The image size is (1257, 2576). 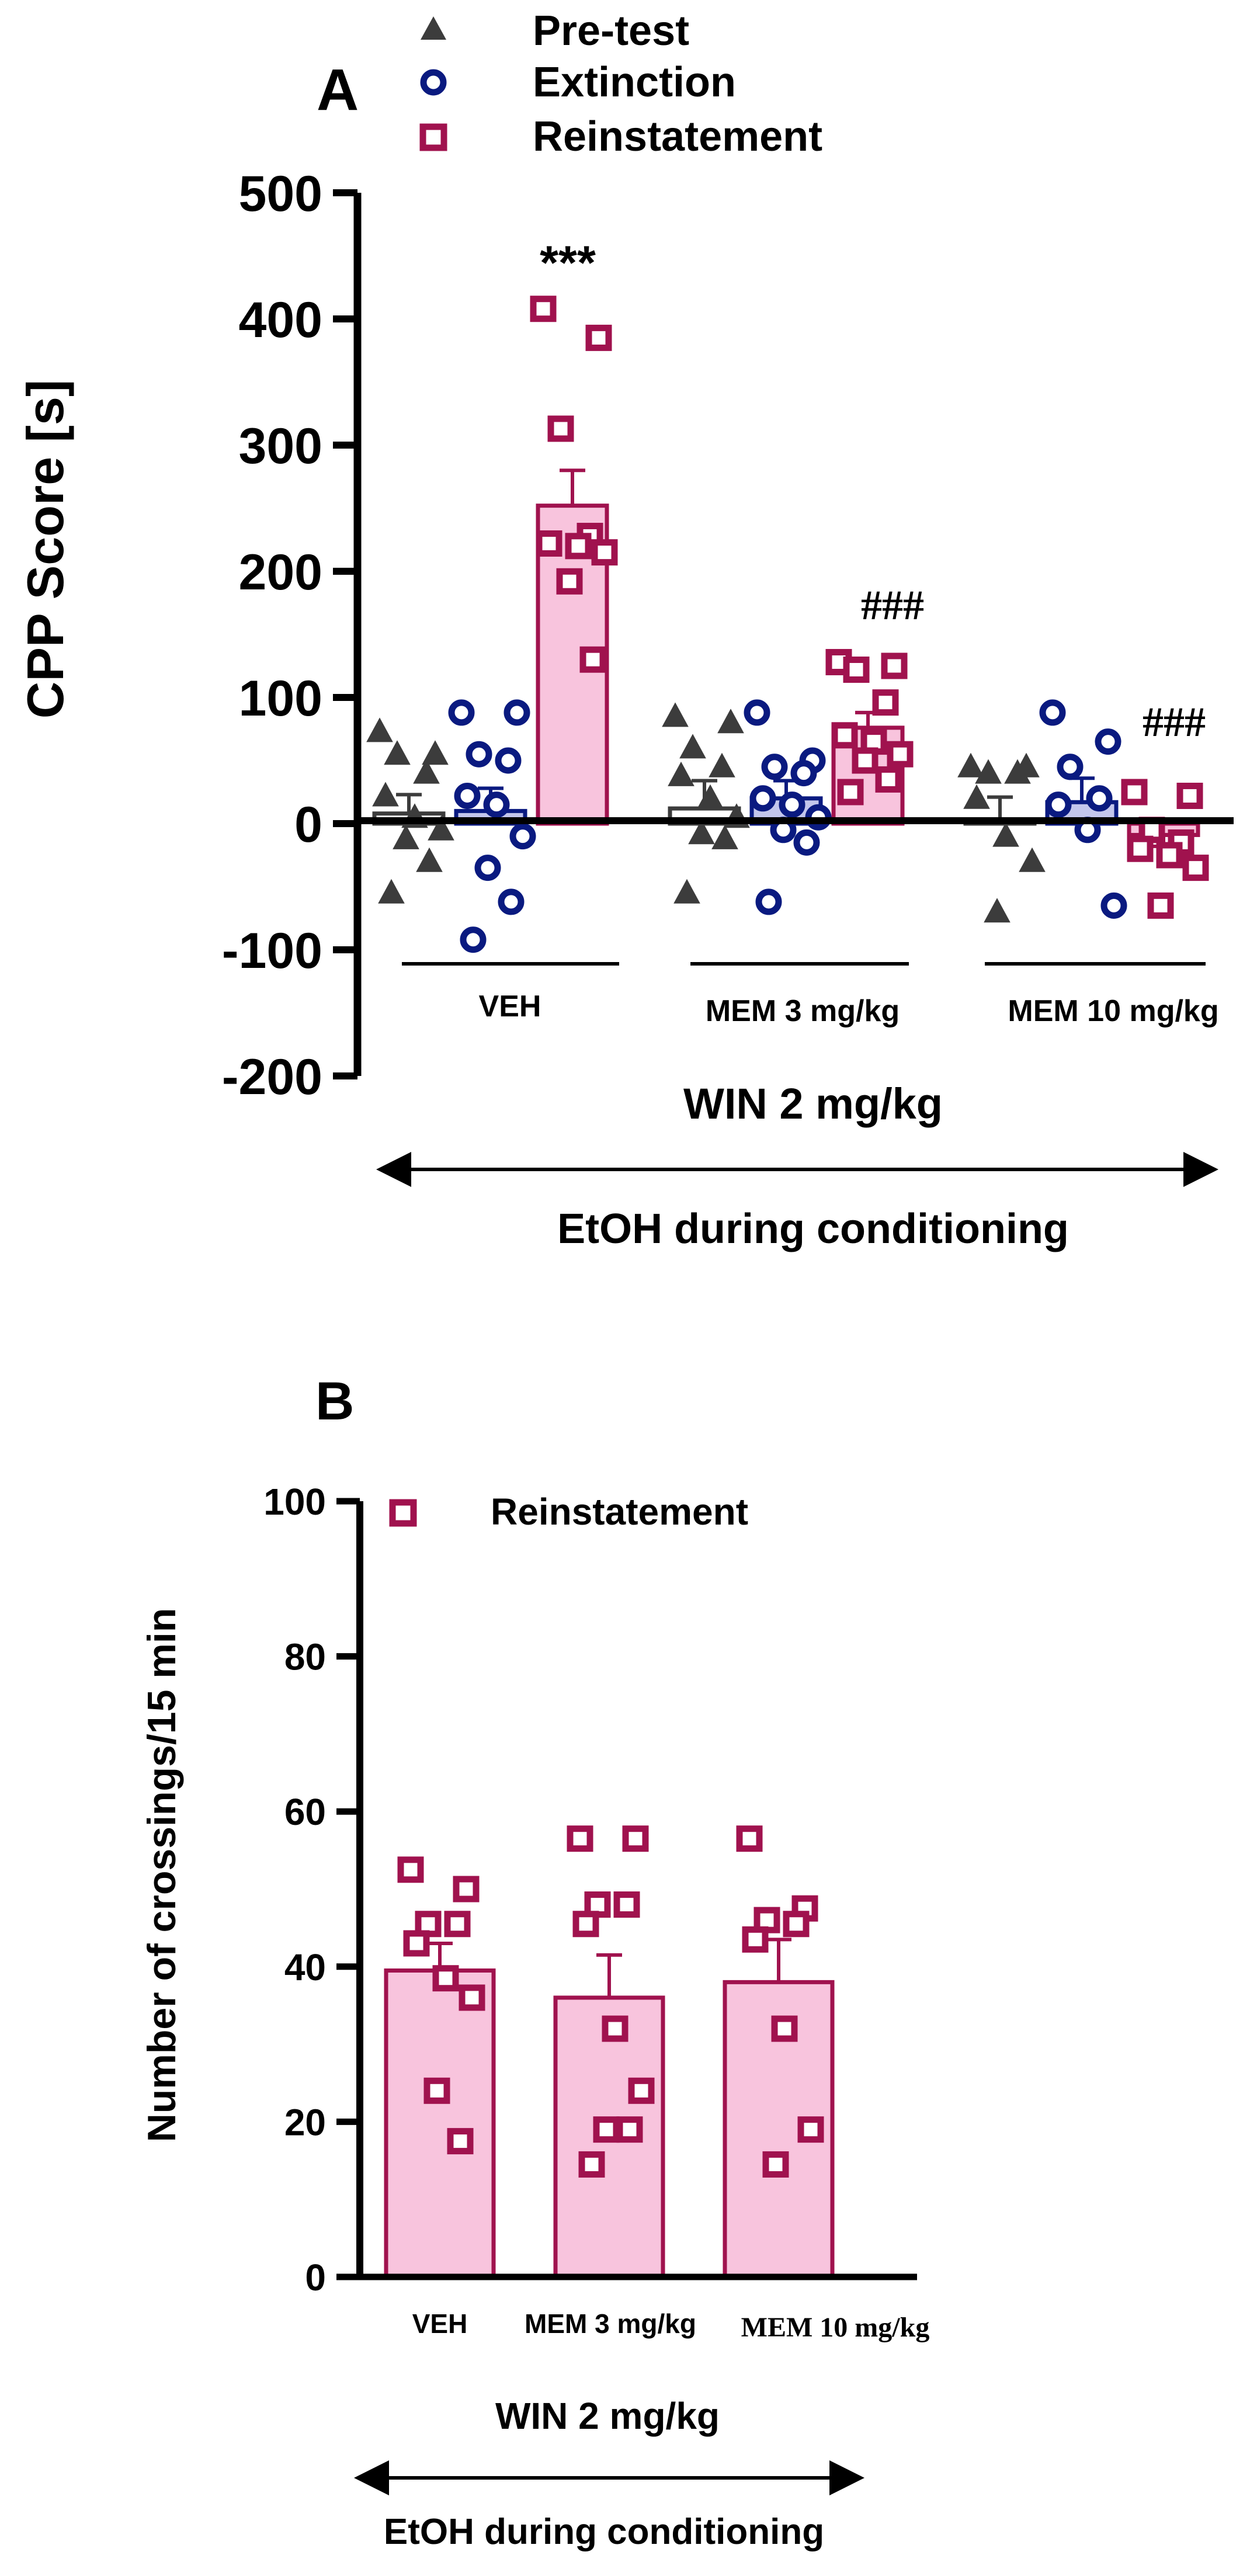 I want to click on panel-a-significance-mem3: ###, so click(x=892, y=605).